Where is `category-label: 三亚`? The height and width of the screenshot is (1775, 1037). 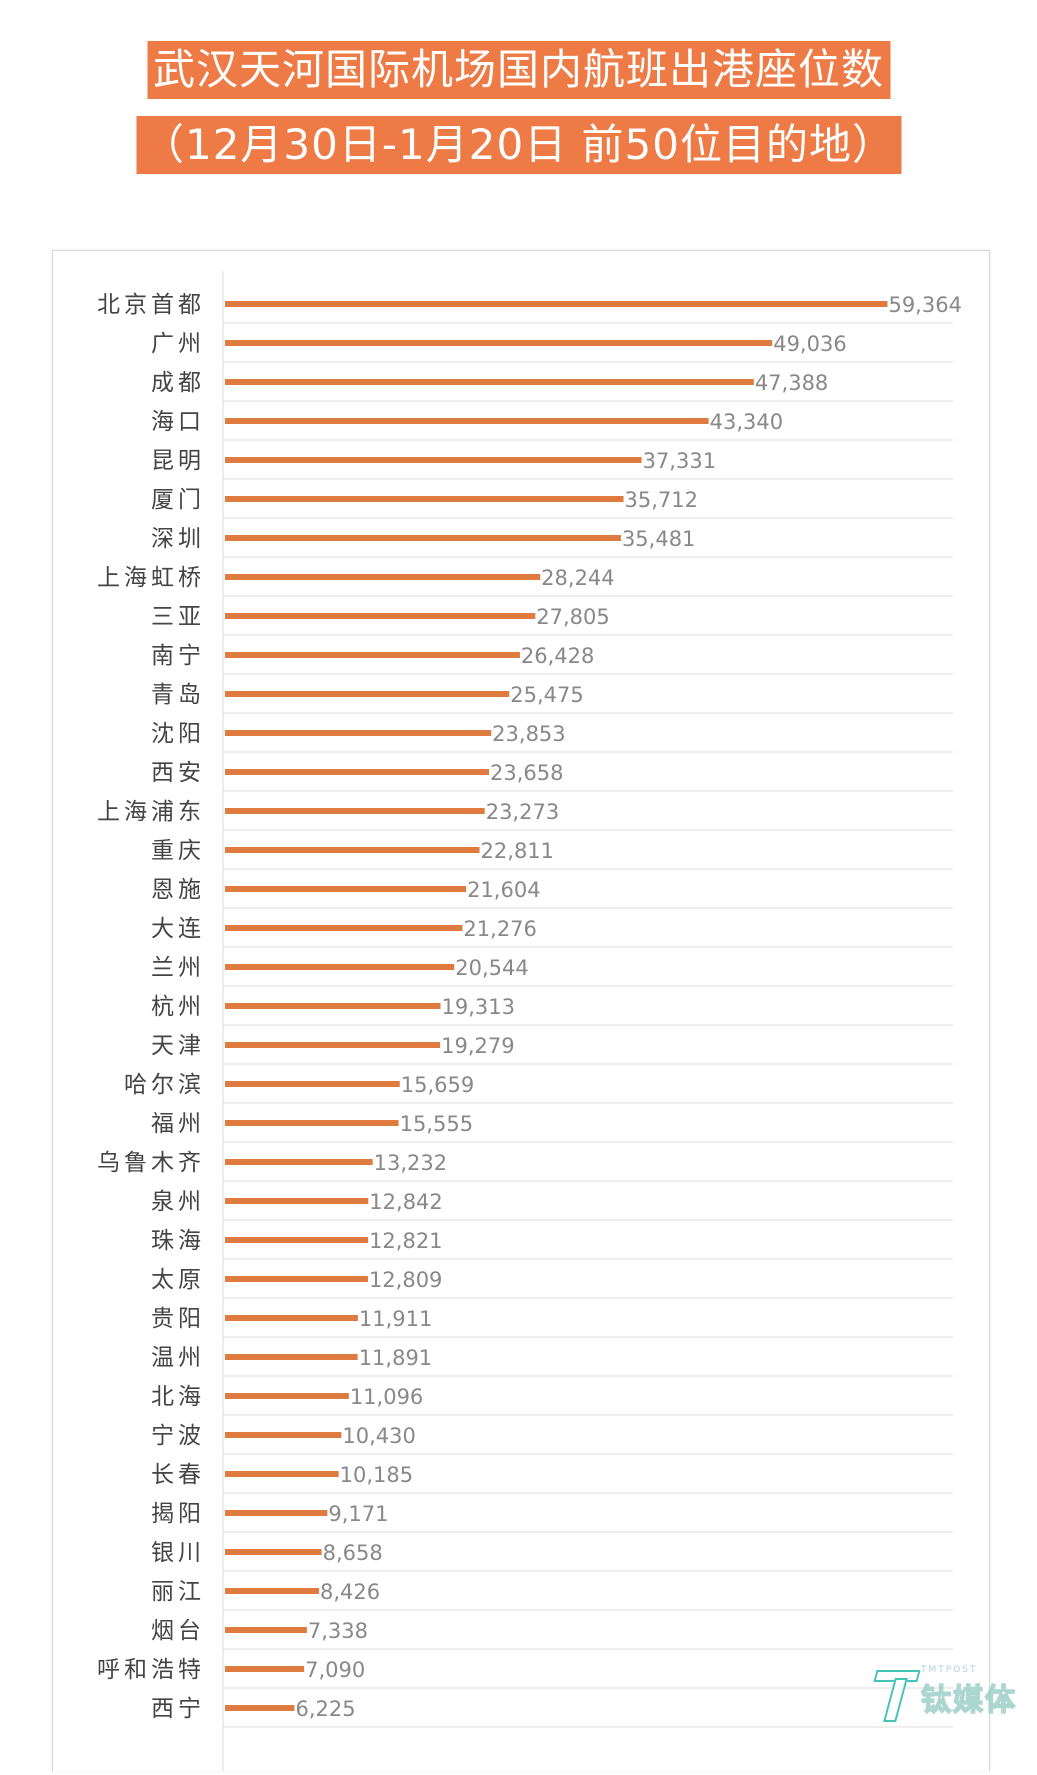
category-label: 三亚 is located at coordinates (178, 617).